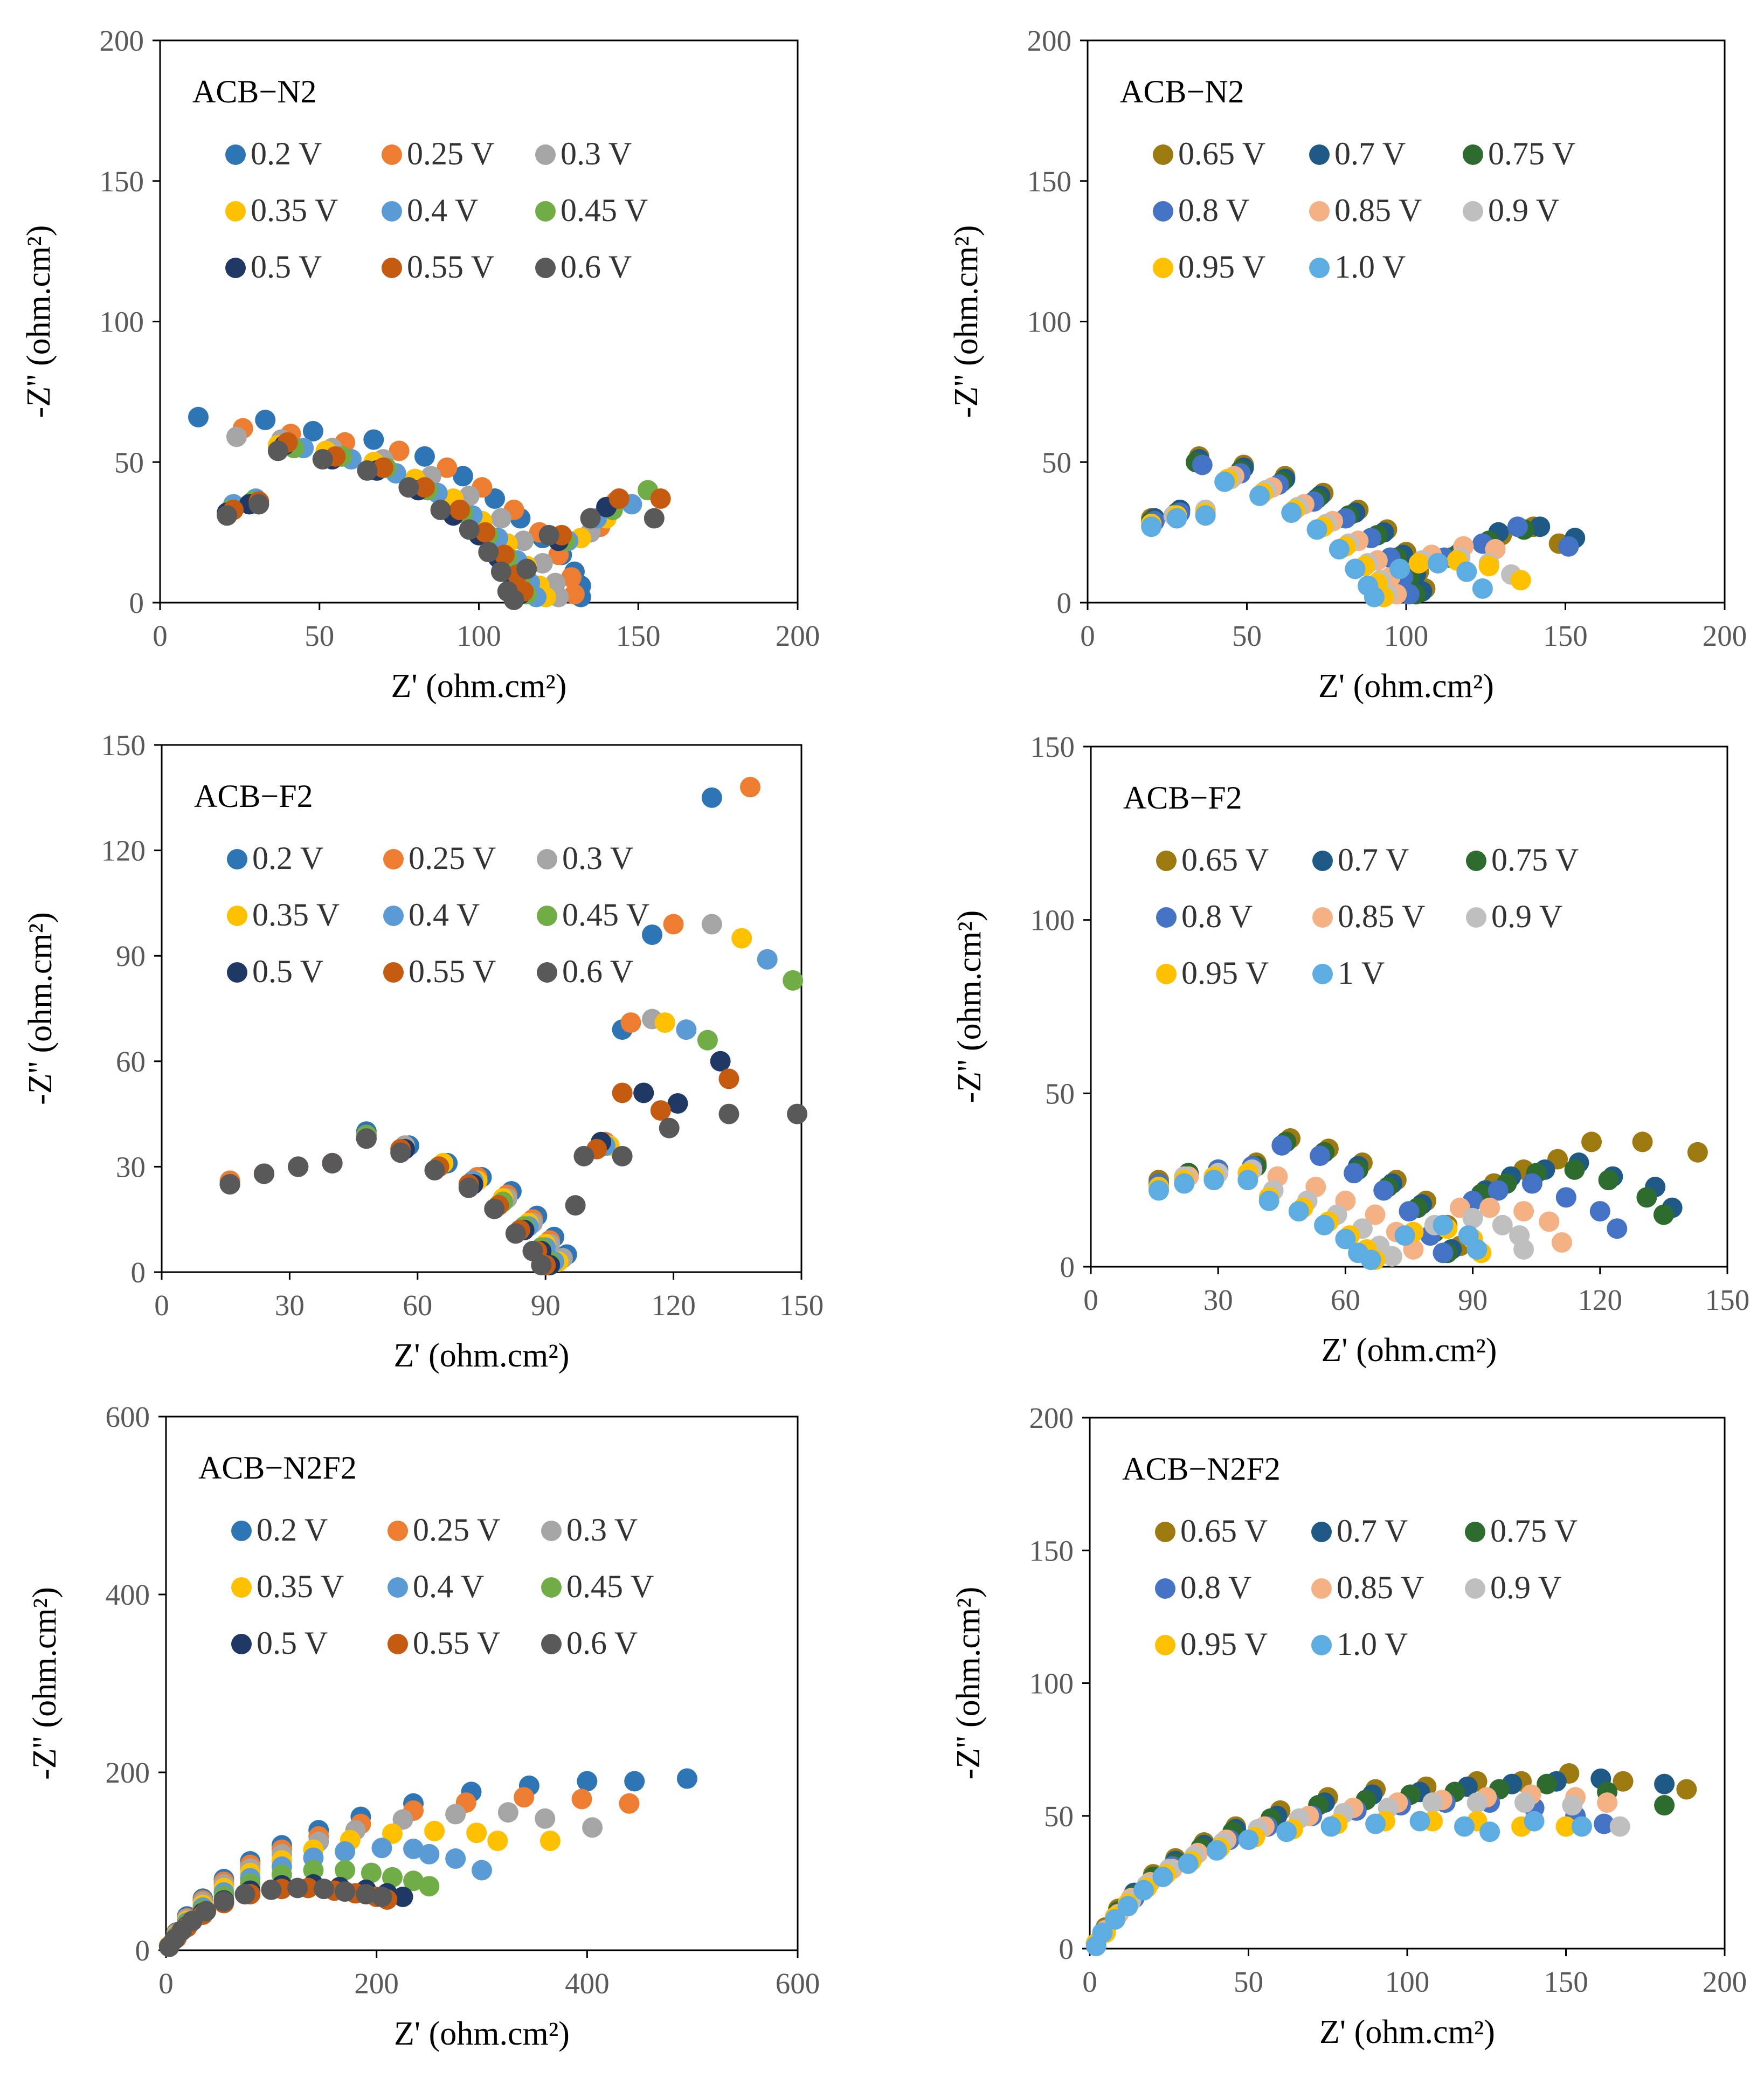  What do you see at coordinates (1531, 153) in the screenshot?
I see `legend-label: 0.75 V` at bounding box center [1531, 153].